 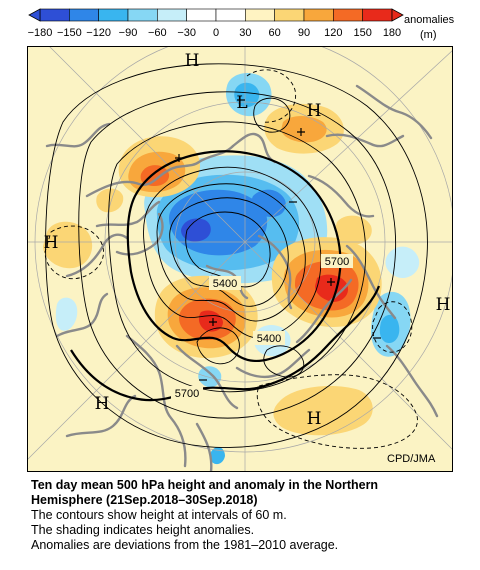 What do you see at coordinates (429, 20) in the screenshot?
I see `colorbar-unit-label: anomalies` at bounding box center [429, 20].